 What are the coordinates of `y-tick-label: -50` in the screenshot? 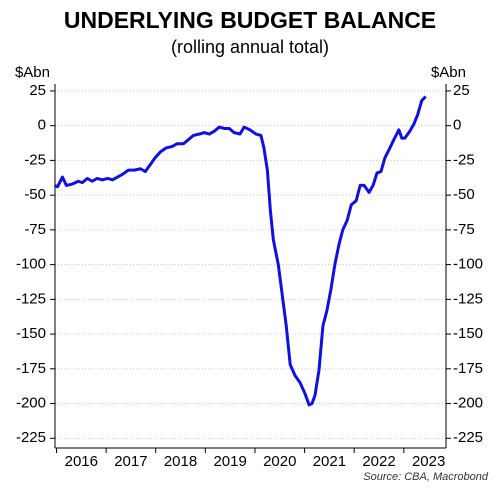 It's located at (35, 194).